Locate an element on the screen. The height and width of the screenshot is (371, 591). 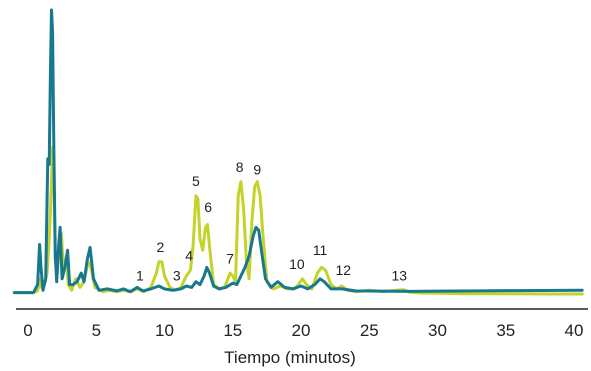
x-tick-label: 15 is located at coordinates (232, 330).